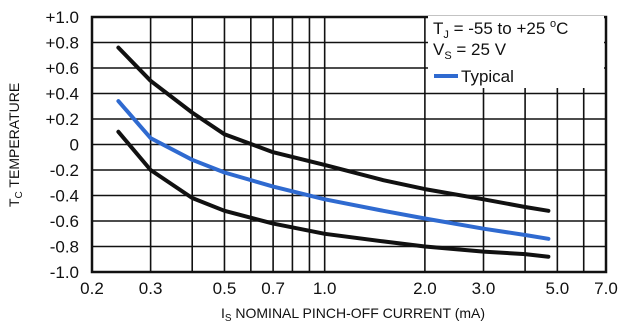 The image size is (631, 327). Describe the element at coordinates (92, 288) in the screenshot. I see `x-tick-label: 0.2` at that location.